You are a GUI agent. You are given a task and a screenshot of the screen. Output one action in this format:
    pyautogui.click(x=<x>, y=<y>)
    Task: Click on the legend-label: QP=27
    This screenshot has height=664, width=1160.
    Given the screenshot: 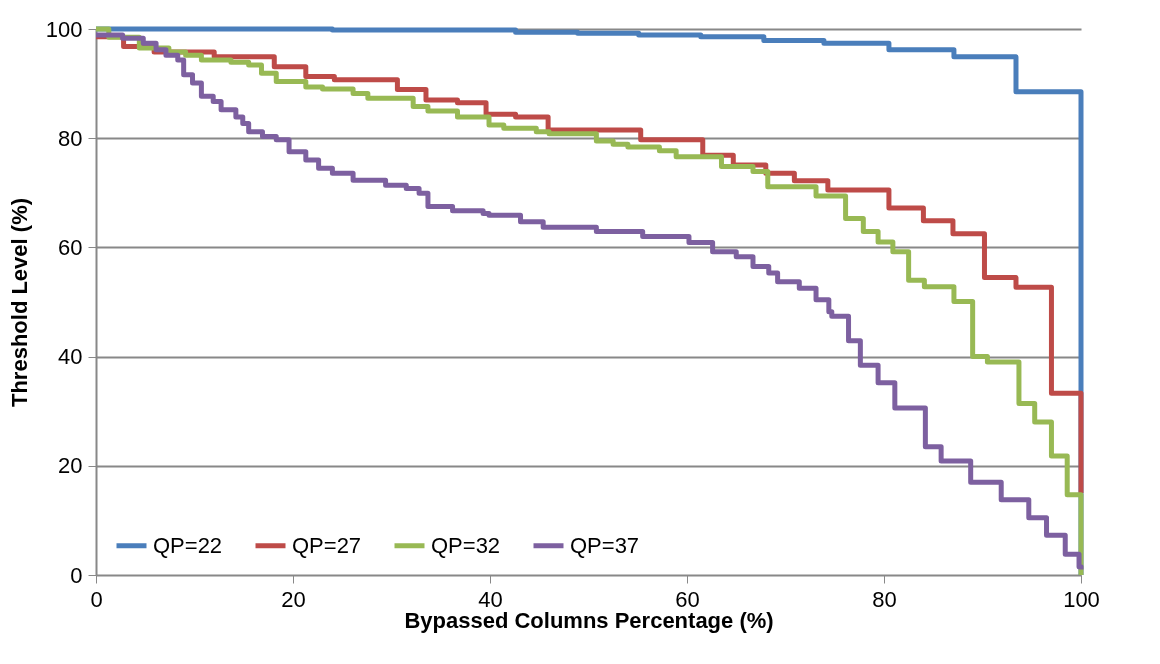 What is the action you would take?
    pyautogui.click(x=327, y=545)
    